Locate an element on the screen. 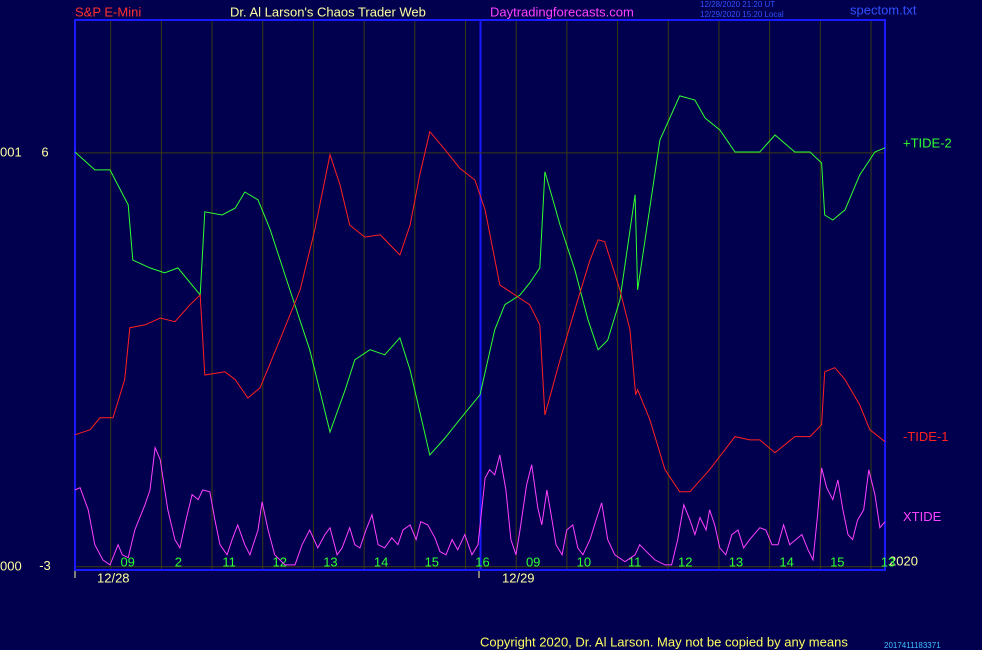 The image size is (982, 650). website: Daytradingforecasts.com is located at coordinates (562, 11).